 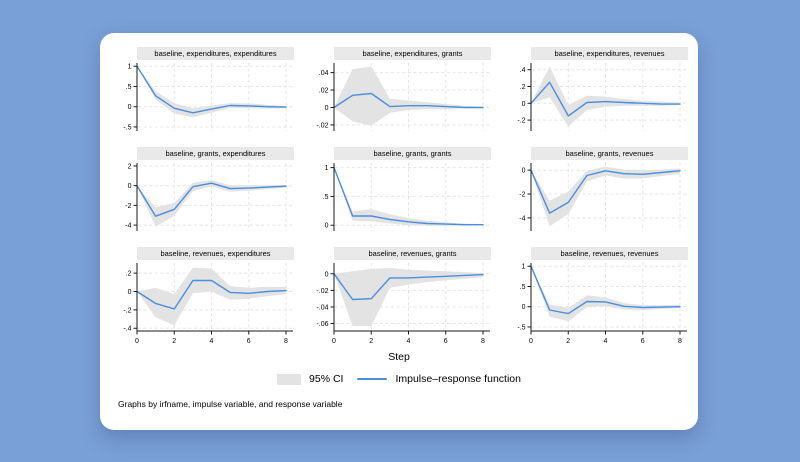 I want to click on irf-panel: baseline, grants, grants 1.5 0, so click(x=399, y=190).